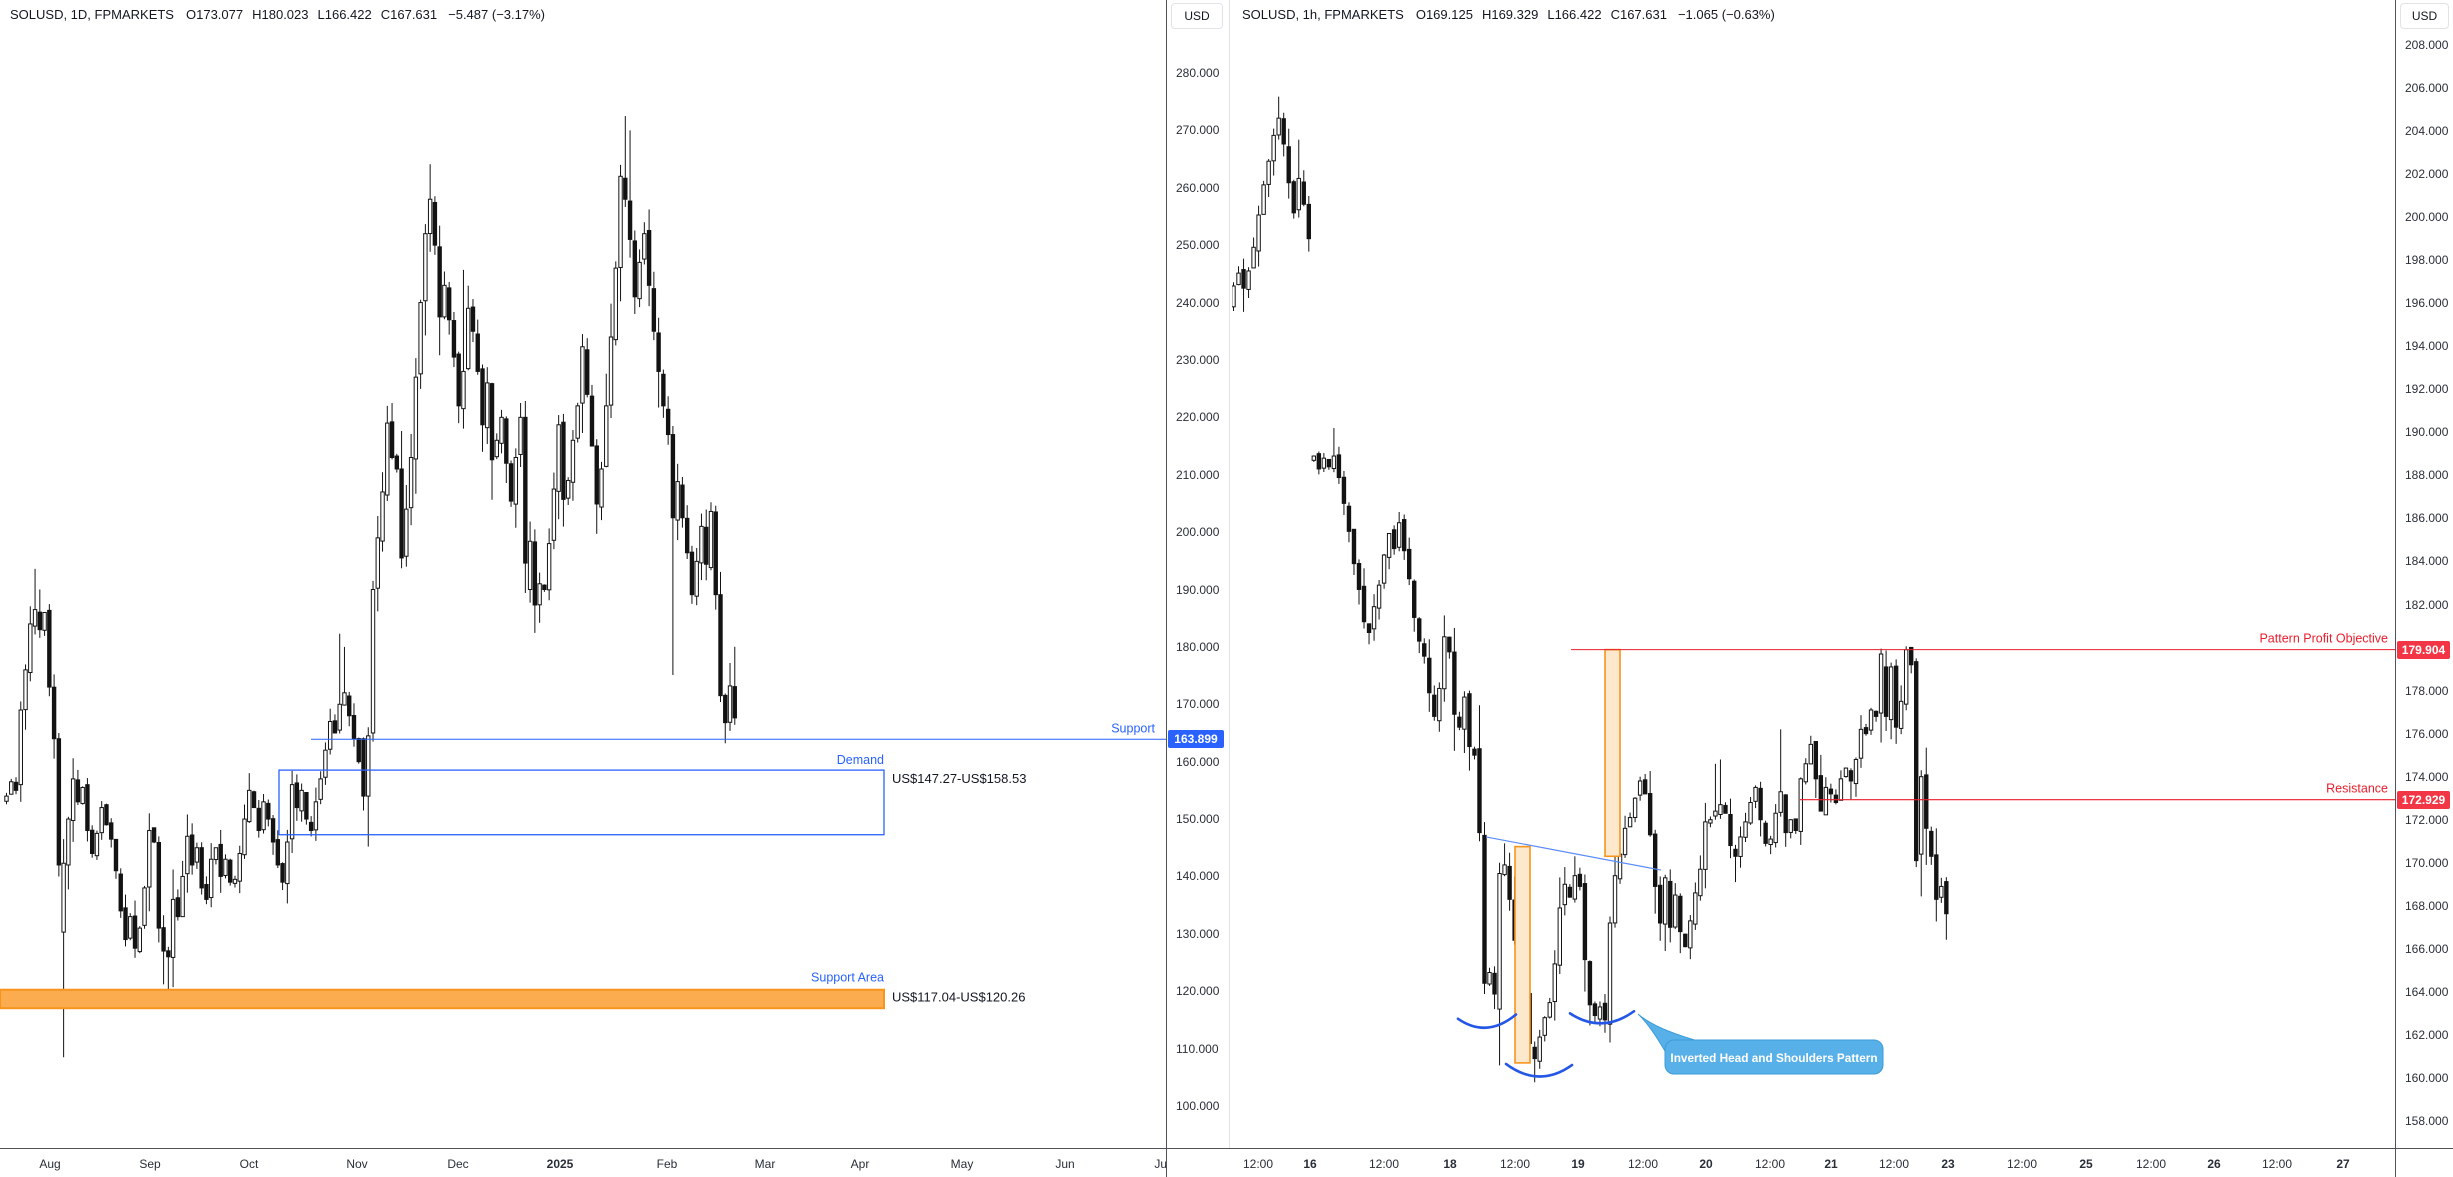 This screenshot has height=1177, width=2453. I want to click on time-tick-label: 19, so click(1578, 1164).